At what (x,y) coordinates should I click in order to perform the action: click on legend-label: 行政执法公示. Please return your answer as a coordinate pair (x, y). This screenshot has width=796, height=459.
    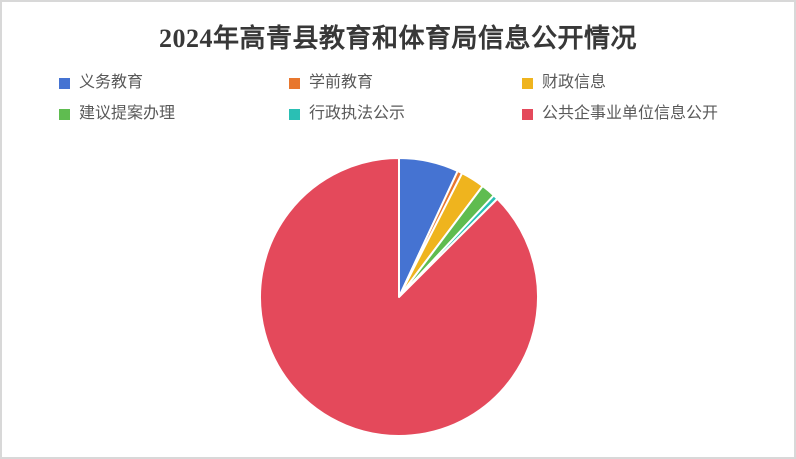
    Looking at the image, I should click on (357, 113).